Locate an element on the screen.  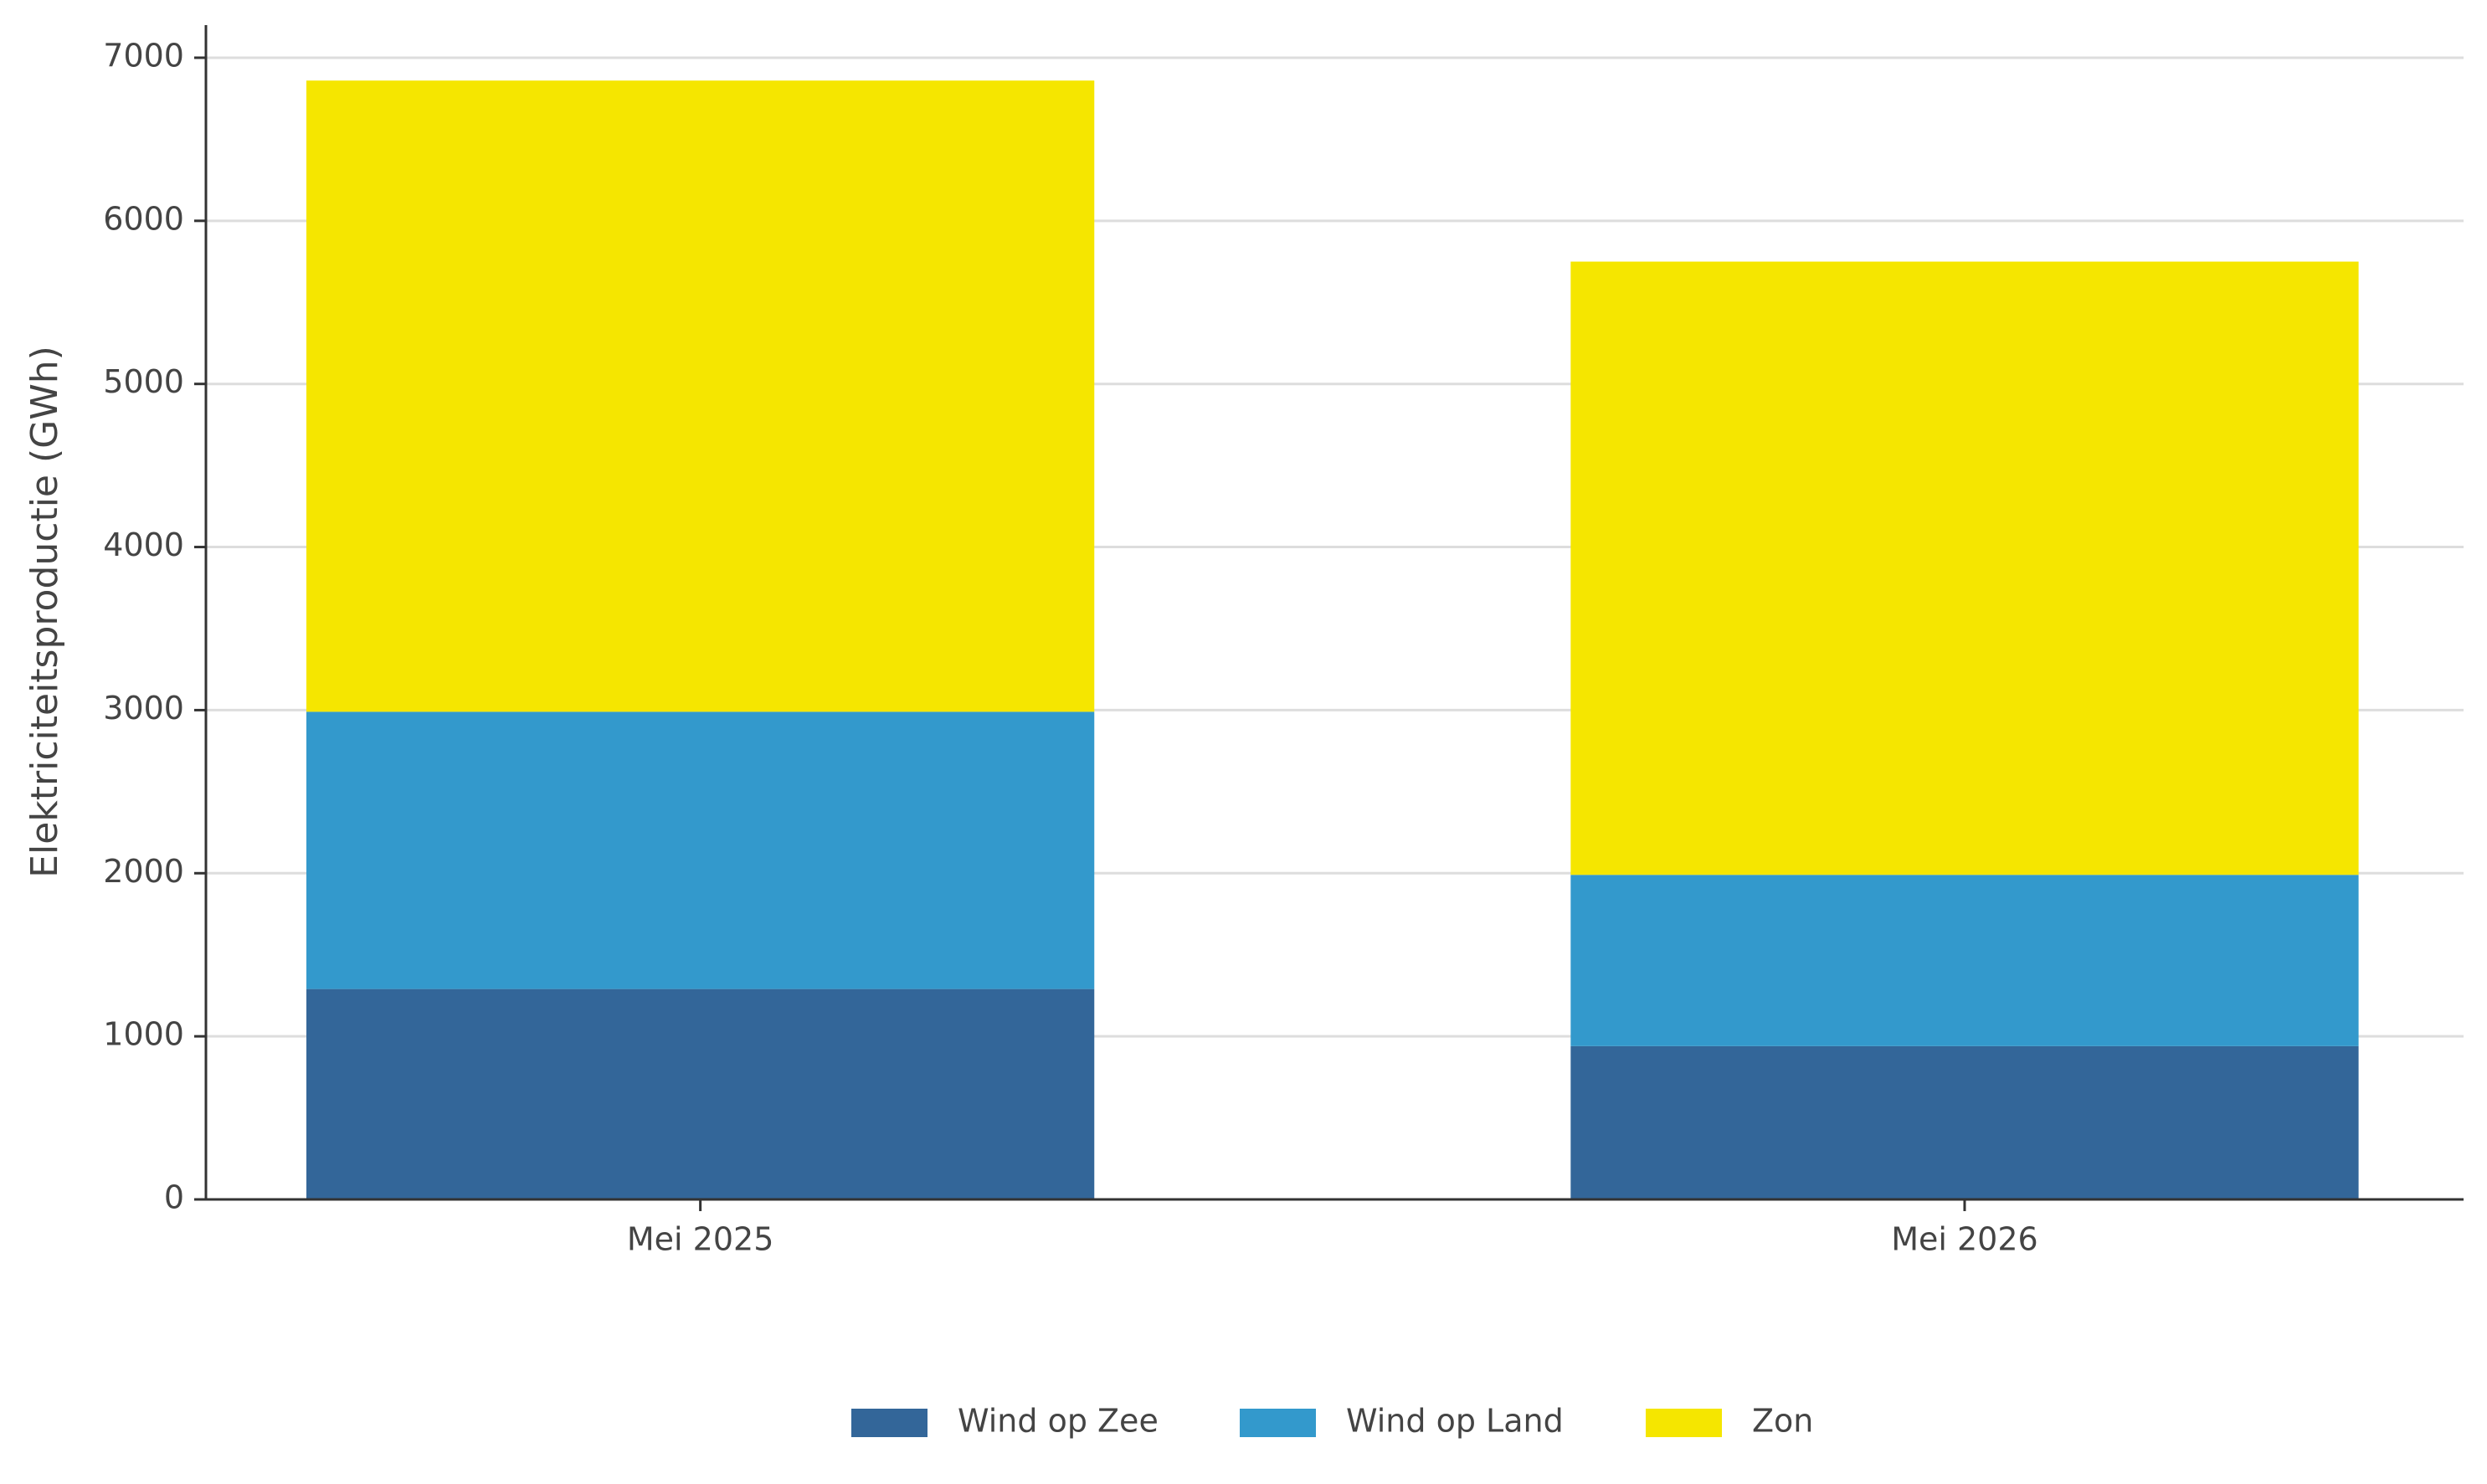
y-axis-label: Elektriciteitsproductie (GWh) is located at coordinates (44, 612).